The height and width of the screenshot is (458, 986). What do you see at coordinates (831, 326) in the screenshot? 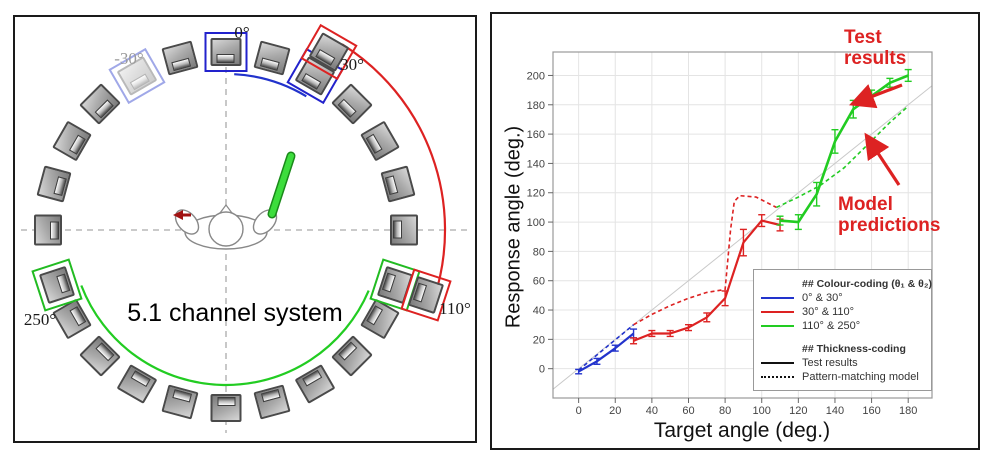
I see `legend-label: 110° & 250°` at bounding box center [831, 326].